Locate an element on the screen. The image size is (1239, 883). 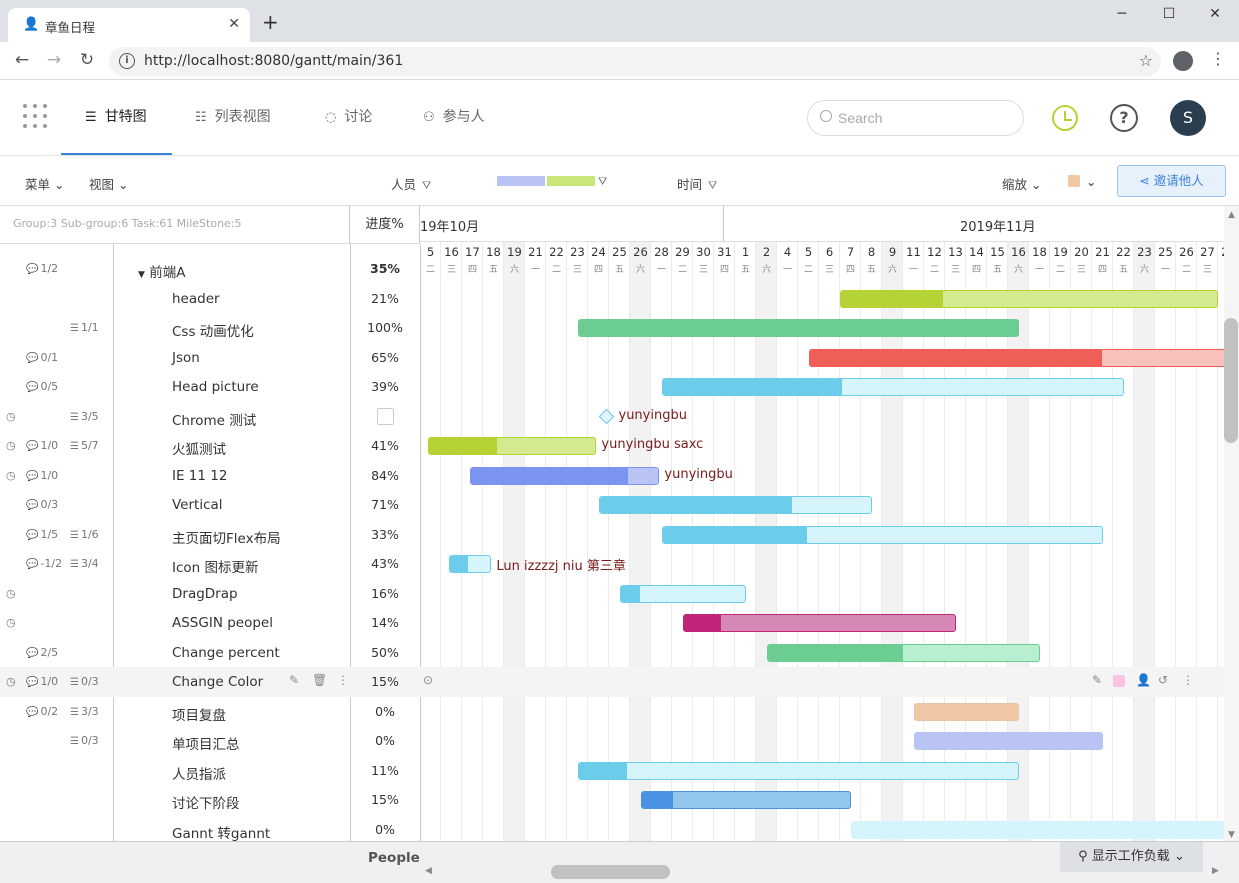
task-row: 💬 2/5 Change percent 50% is located at coordinates (612, 653).